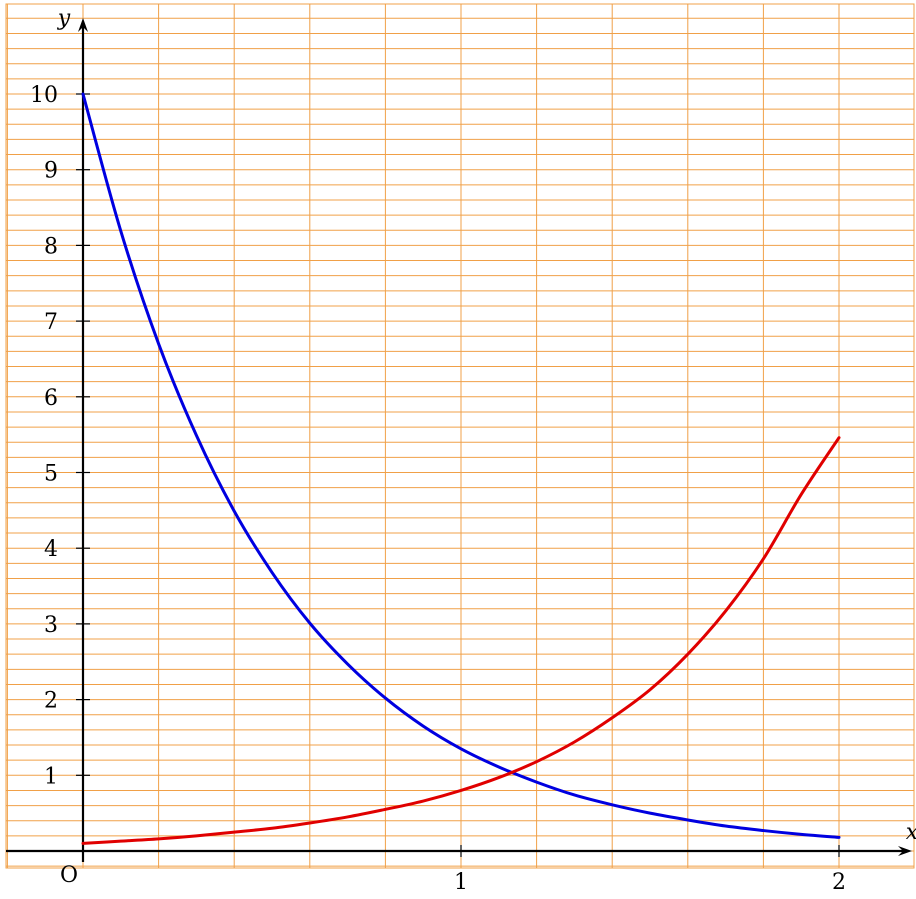 This screenshot has height=899, width=916. What do you see at coordinates (51, 701) in the screenshot?
I see `y-tick-label: 2` at bounding box center [51, 701].